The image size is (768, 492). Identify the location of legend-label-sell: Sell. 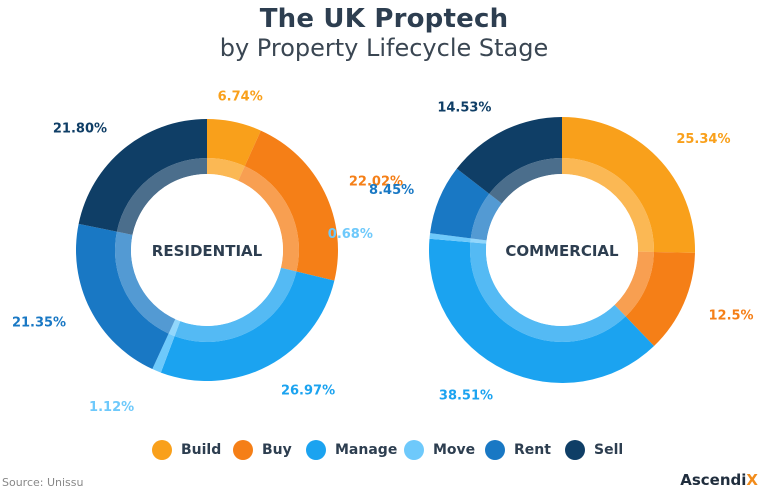
(609, 450).